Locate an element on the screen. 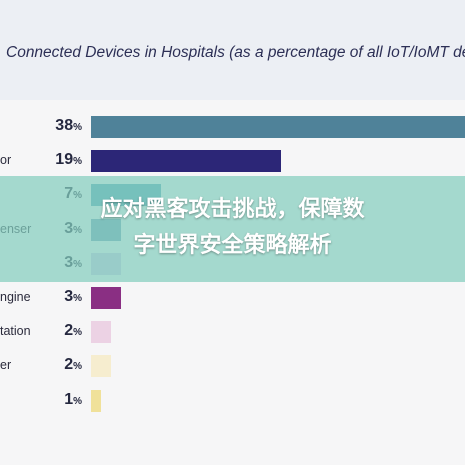 This screenshot has height=465, width=465. category-label: or is located at coordinates (6, 160).